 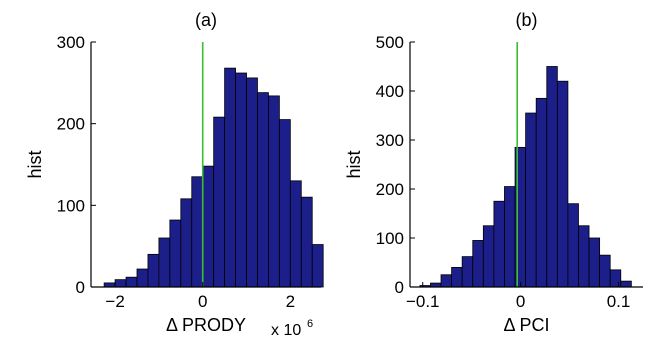 I want to click on y-tick-label: 400, so click(x=390, y=91).